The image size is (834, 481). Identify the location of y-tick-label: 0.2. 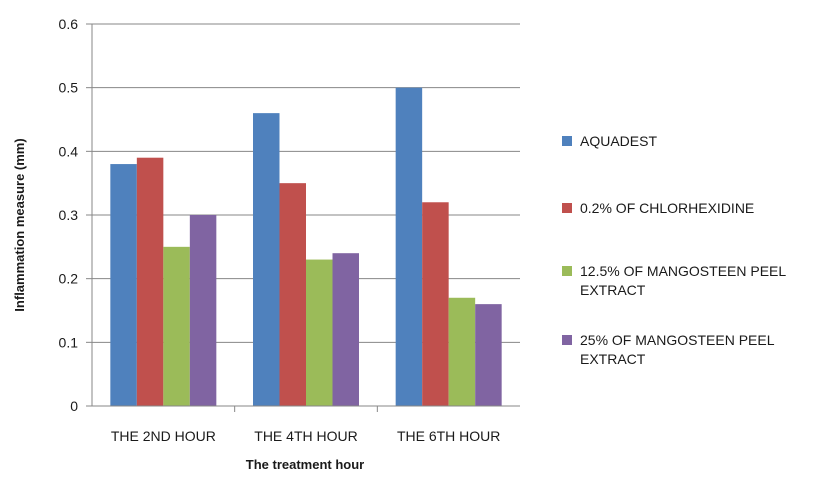
(69, 279).